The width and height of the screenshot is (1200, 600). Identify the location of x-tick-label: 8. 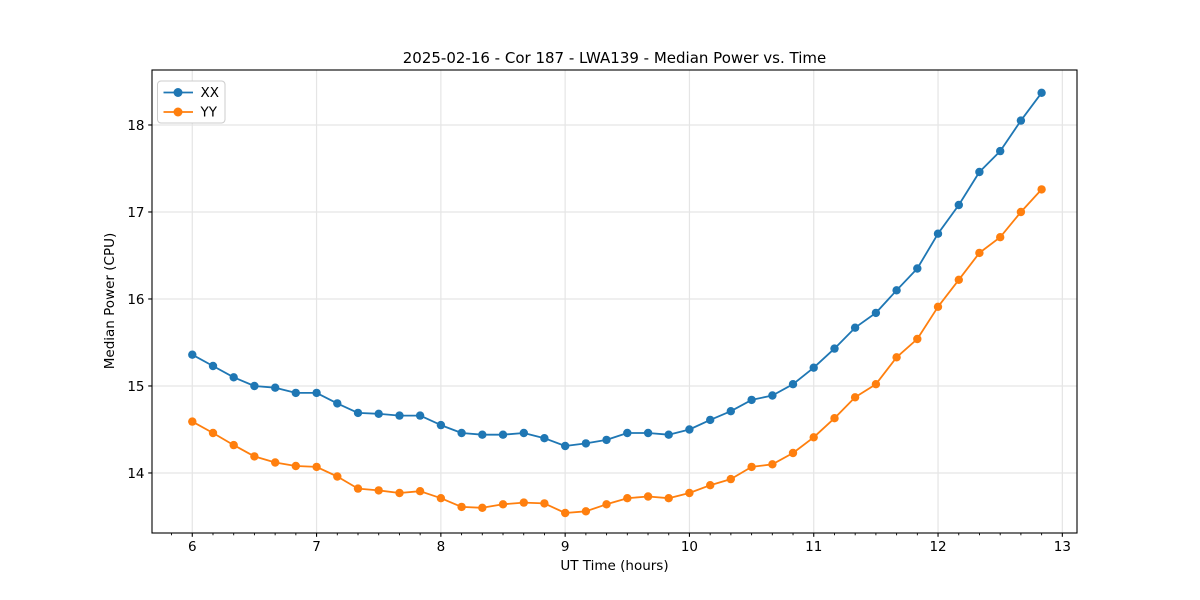
(441, 547).